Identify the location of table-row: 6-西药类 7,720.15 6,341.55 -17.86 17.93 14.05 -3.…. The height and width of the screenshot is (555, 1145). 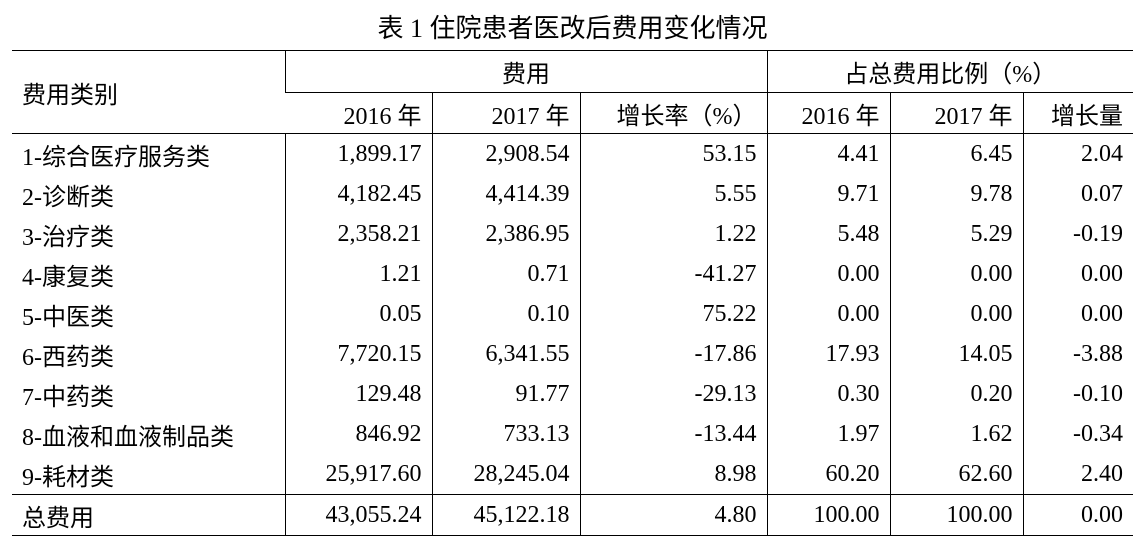
(572, 354).